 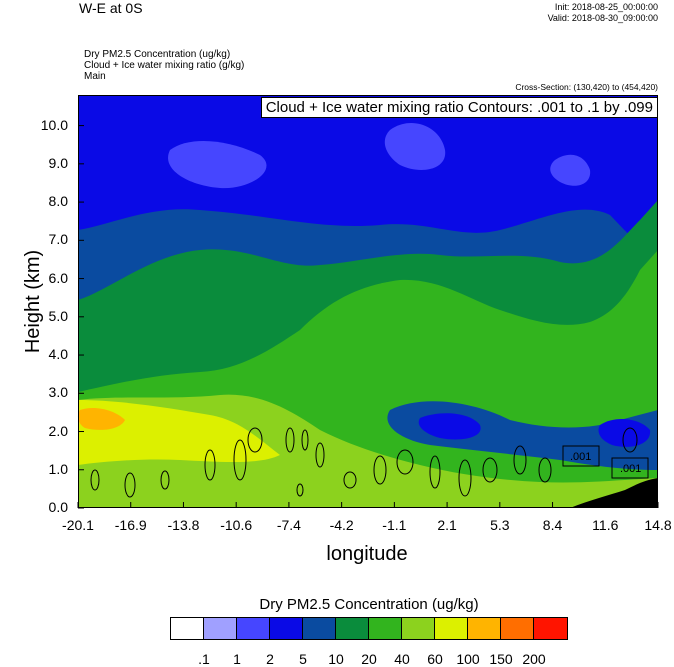 What do you see at coordinates (164, 65) in the screenshot?
I see `field-label-cloud: Cloud + Ice water mixing ratio (g/kg)` at bounding box center [164, 65].